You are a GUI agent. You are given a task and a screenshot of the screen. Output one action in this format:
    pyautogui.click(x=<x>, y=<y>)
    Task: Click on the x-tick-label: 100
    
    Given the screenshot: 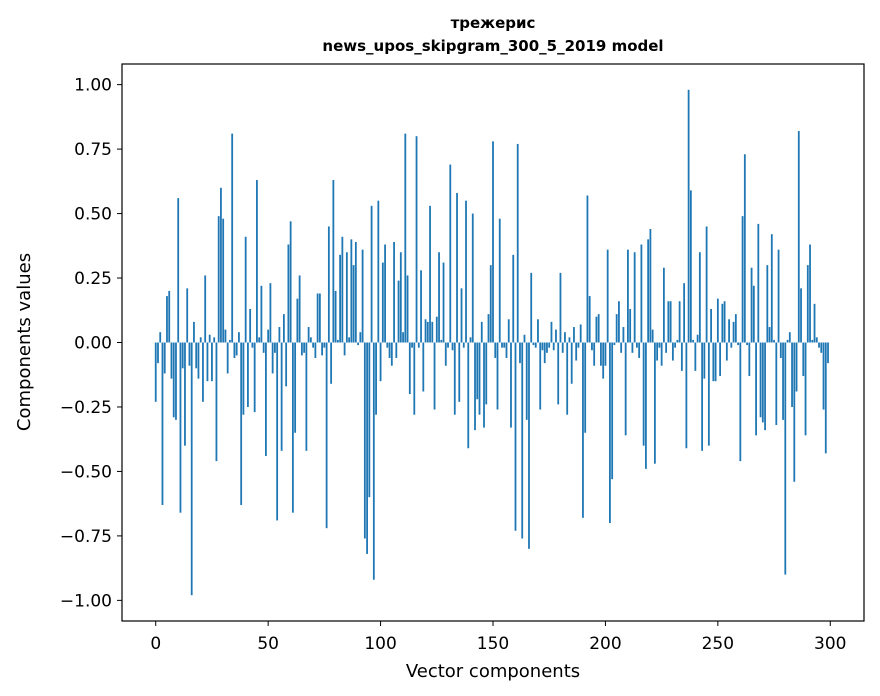 What is the action you would take?
    pyautogui.click(x=380, y=644)
    